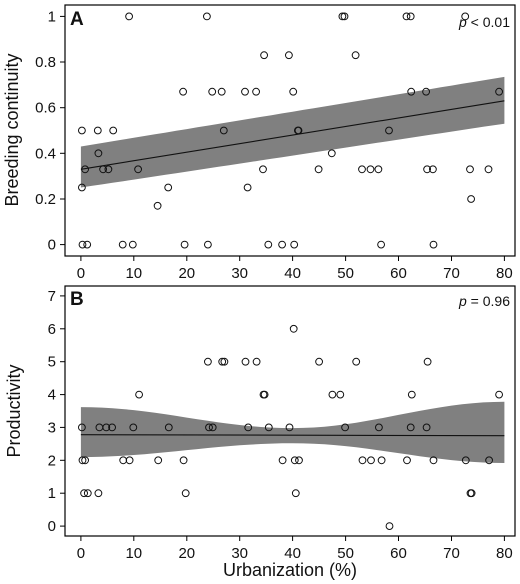 Image resolution: width=520 pixels, height=584 pixels. I want to click on y-tick-label: 4, so click(52, 395).